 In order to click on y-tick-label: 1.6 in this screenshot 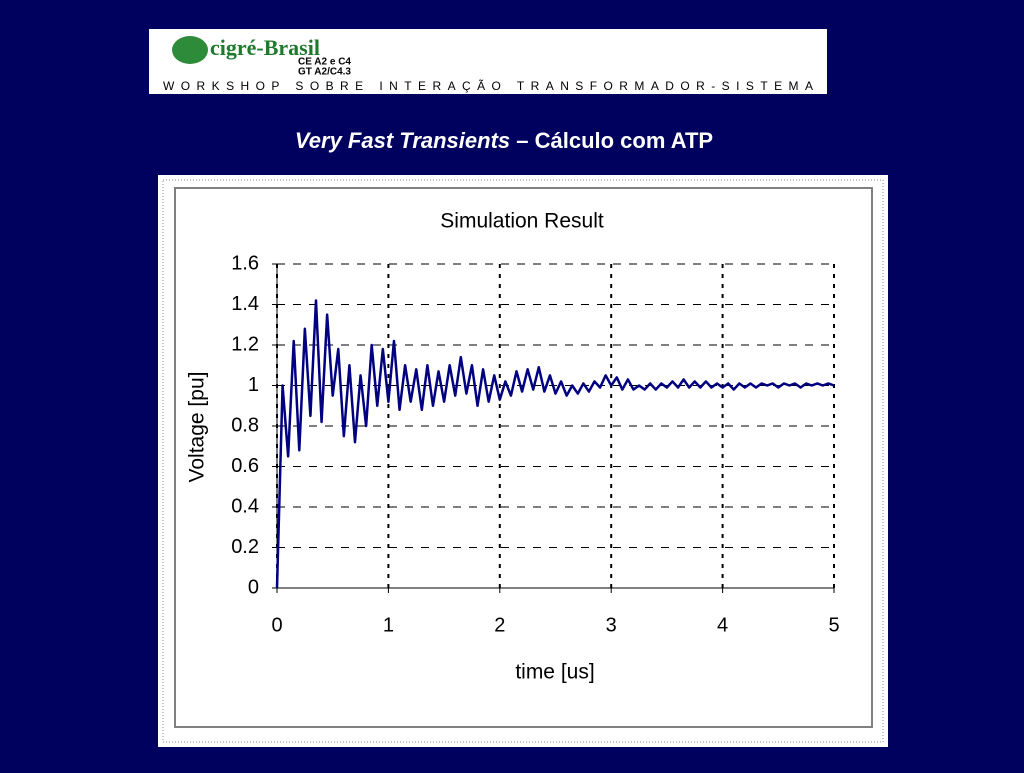, I will do `click(245, 263)`.